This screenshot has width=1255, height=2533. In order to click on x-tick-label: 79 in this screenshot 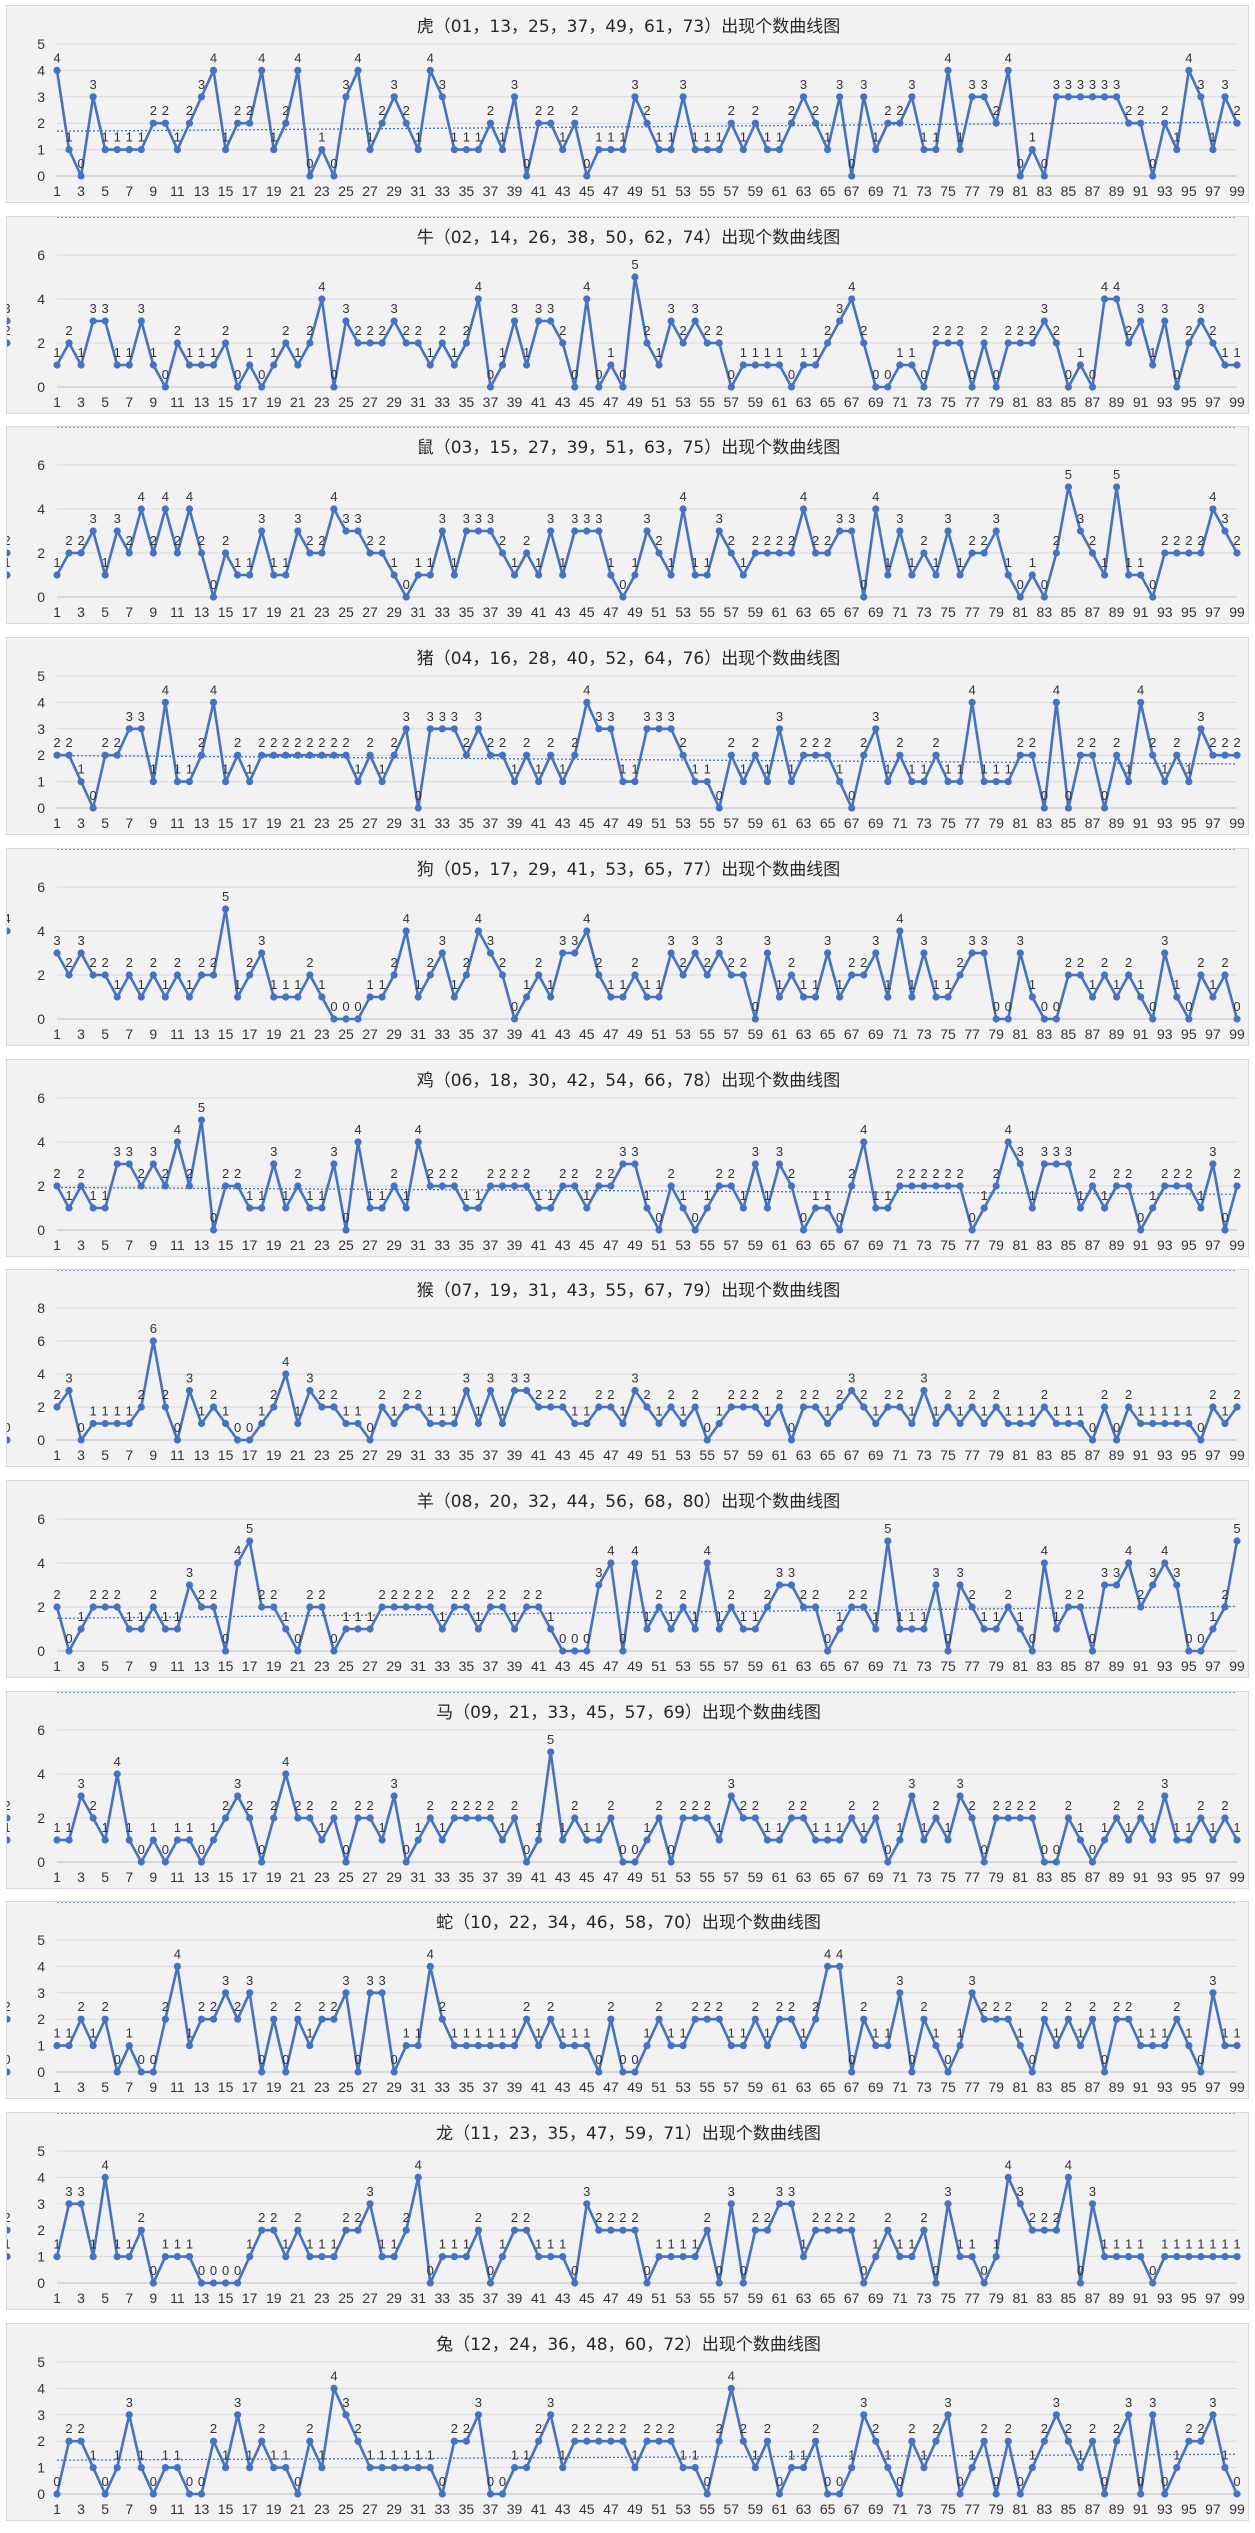, I will do `click(996, 1666)`.